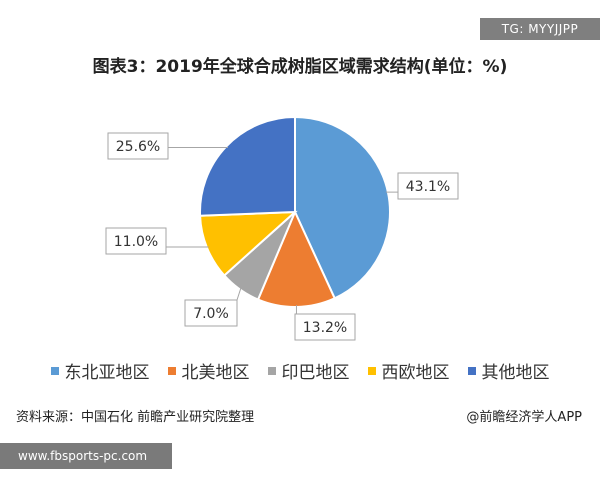  I want to click on data-label-4: 11.0%, so click(136, 242).